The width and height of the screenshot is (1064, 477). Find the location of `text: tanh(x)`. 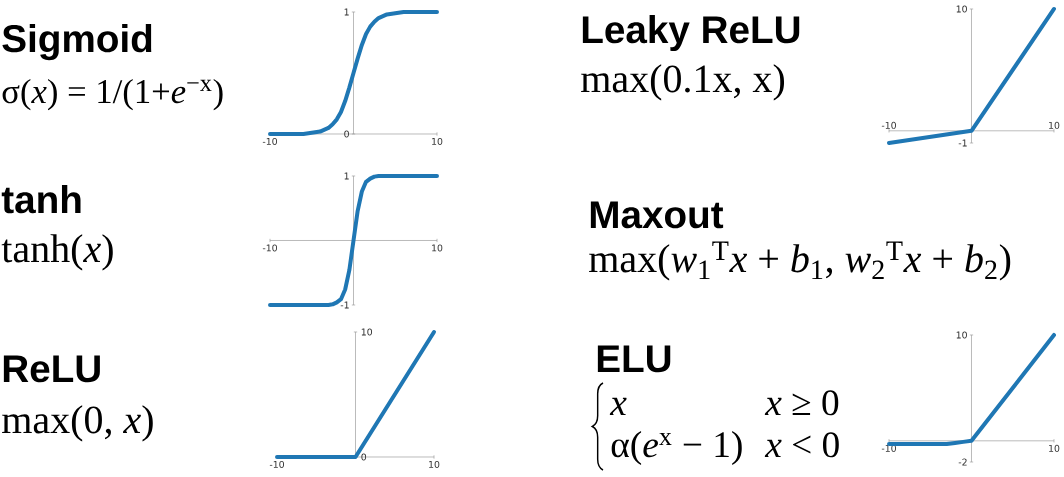

text: tanh(x) is located at coordinates (57, 252).